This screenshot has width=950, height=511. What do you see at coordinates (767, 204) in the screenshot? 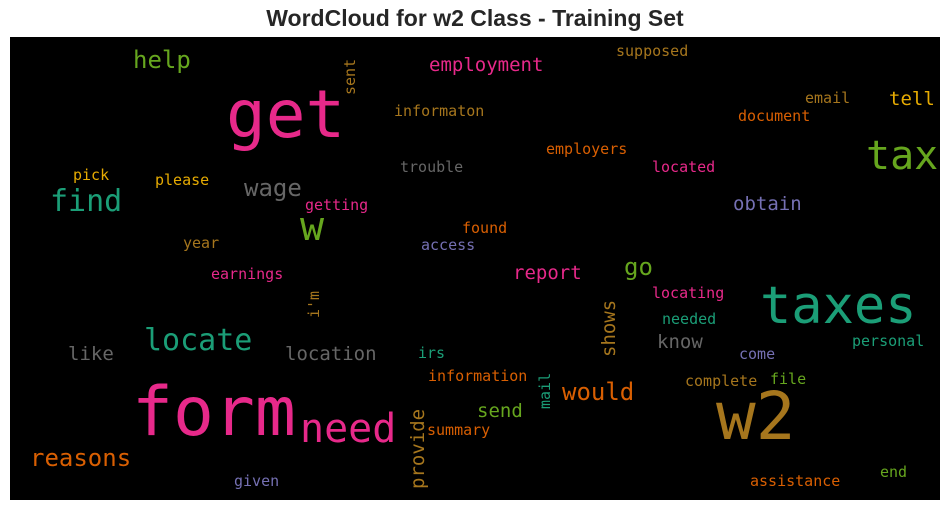
I see `word-obtain: obtain` at bounding box center [767, 204].